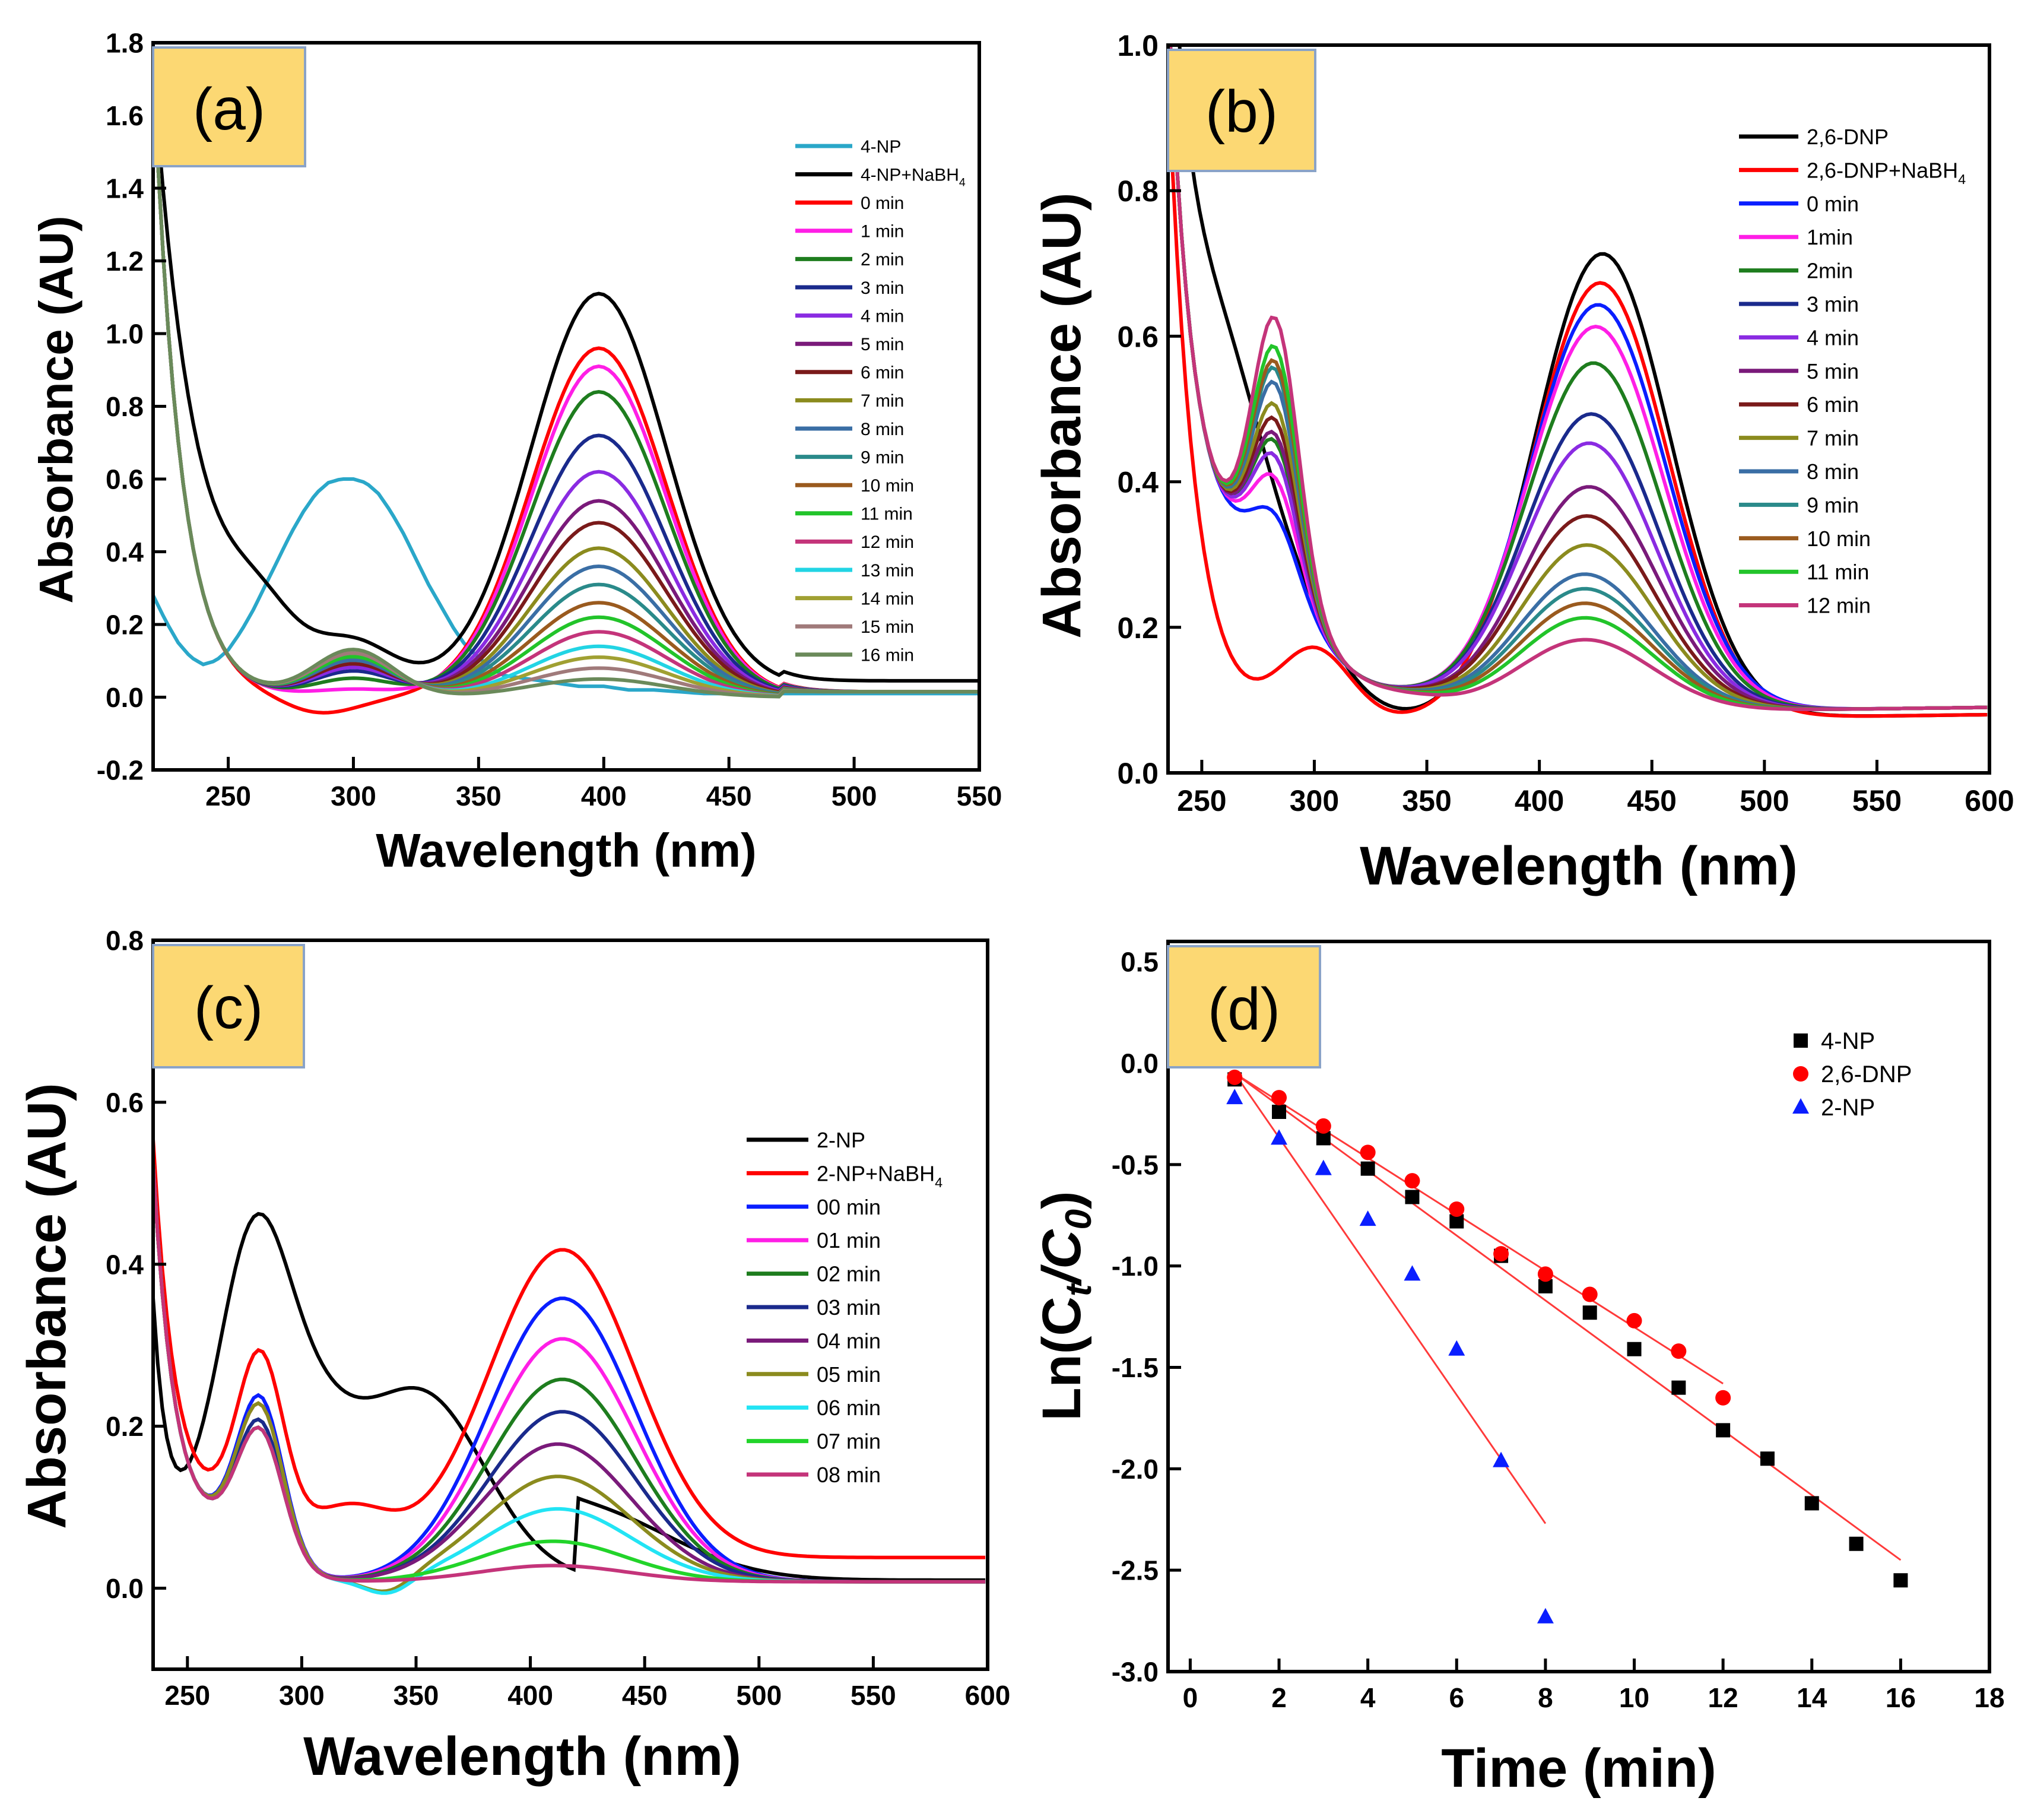  Describe the element at coordinates (1279, 1697) in the screenshot. I see `panel-d-x-tick-label-1: 2` at that location.